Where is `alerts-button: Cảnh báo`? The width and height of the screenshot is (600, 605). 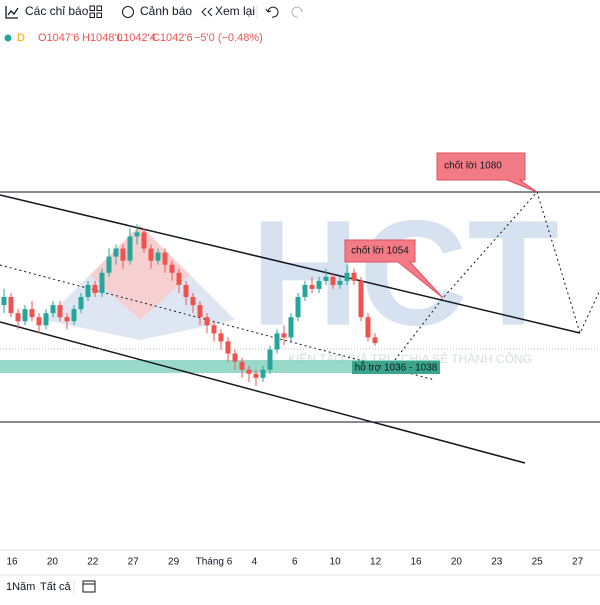
alerts-button: Cảnh báo is located at coordinates (157, 11).